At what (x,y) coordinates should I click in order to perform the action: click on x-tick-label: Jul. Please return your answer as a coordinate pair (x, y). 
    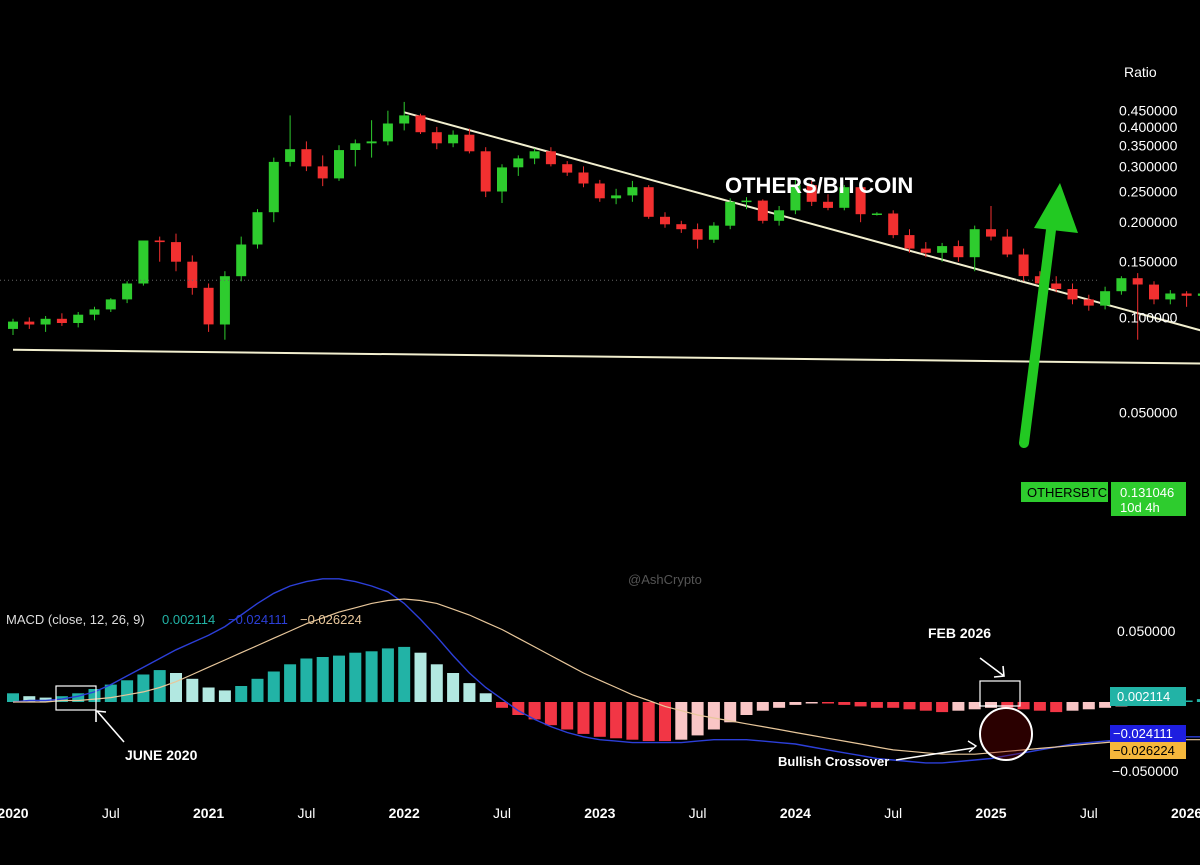
    Looking at the image, I should click on (698, 813).